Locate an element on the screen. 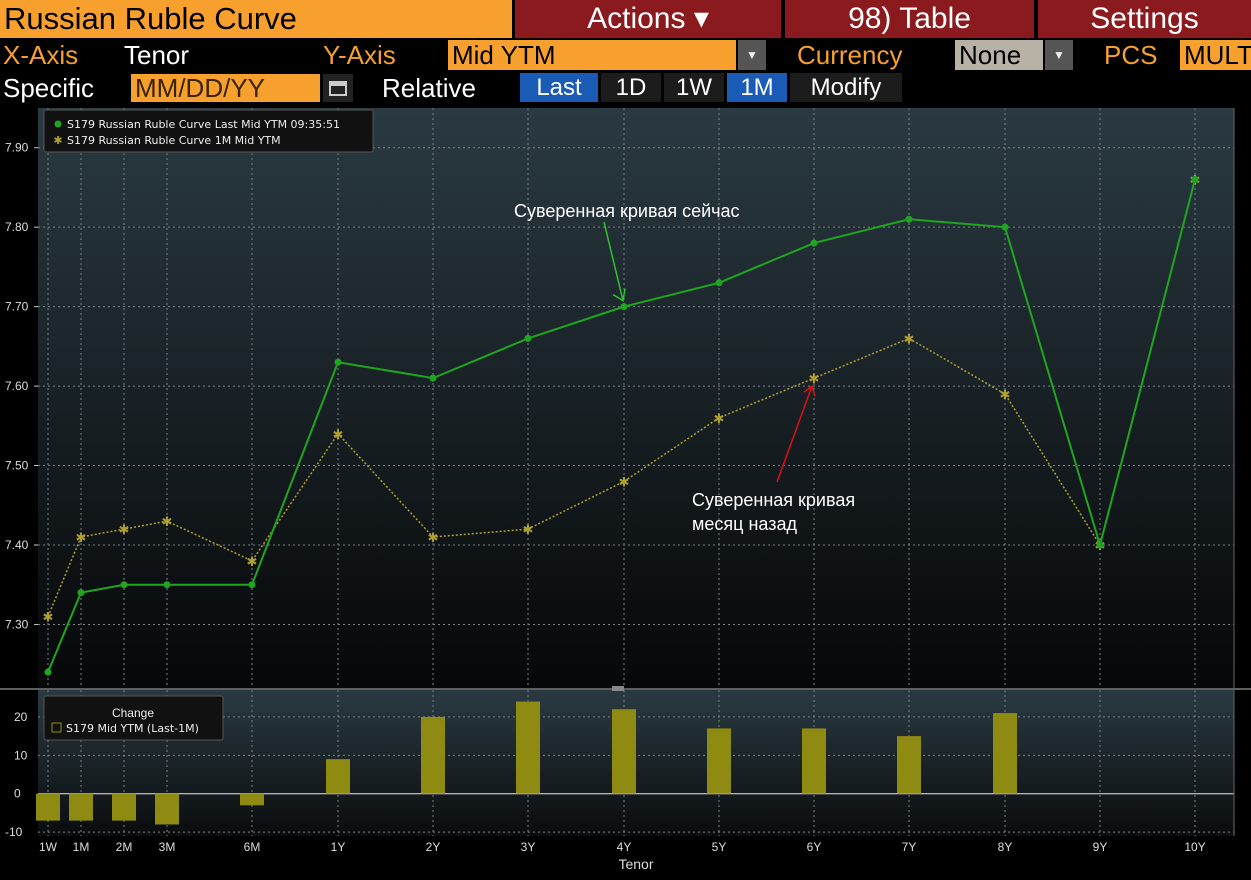 This screenshot has width=1251, height=880. x-axis-value: Tenor is located at coordinates (157, 55).